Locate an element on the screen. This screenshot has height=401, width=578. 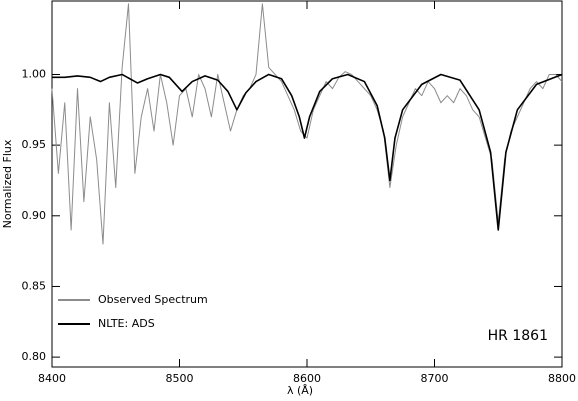
y-tick-label: 0.85 is located at coordinates (34, 285).